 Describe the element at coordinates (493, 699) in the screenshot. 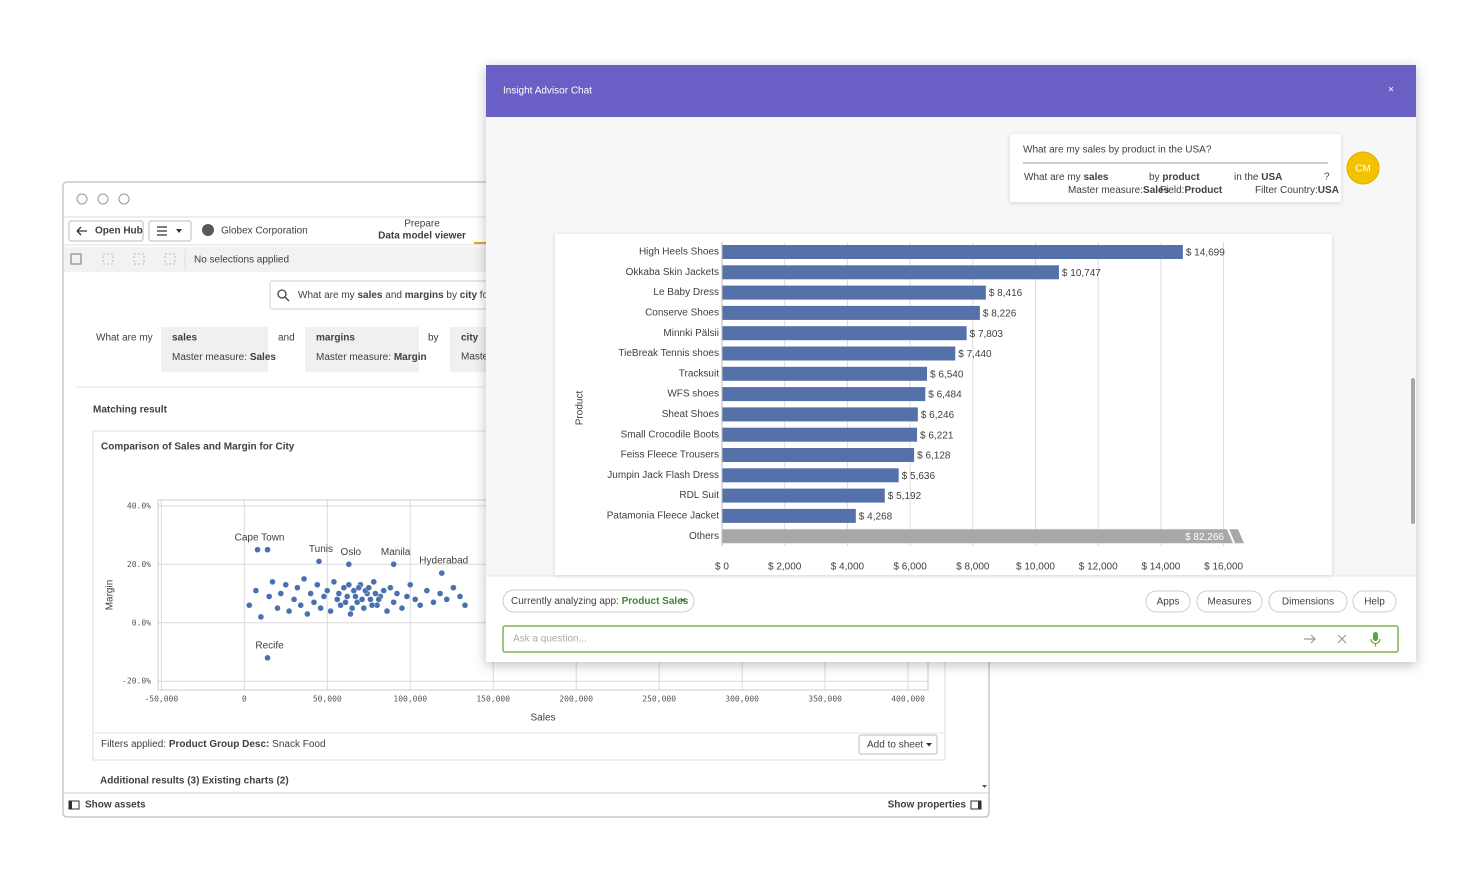

I see `x-tick-label: 150,000` at that location.